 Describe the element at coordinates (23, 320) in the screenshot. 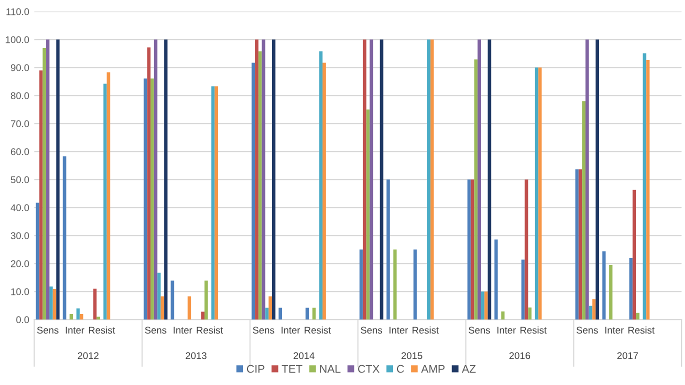

I see `y-tick-label: 0.0` at that location.